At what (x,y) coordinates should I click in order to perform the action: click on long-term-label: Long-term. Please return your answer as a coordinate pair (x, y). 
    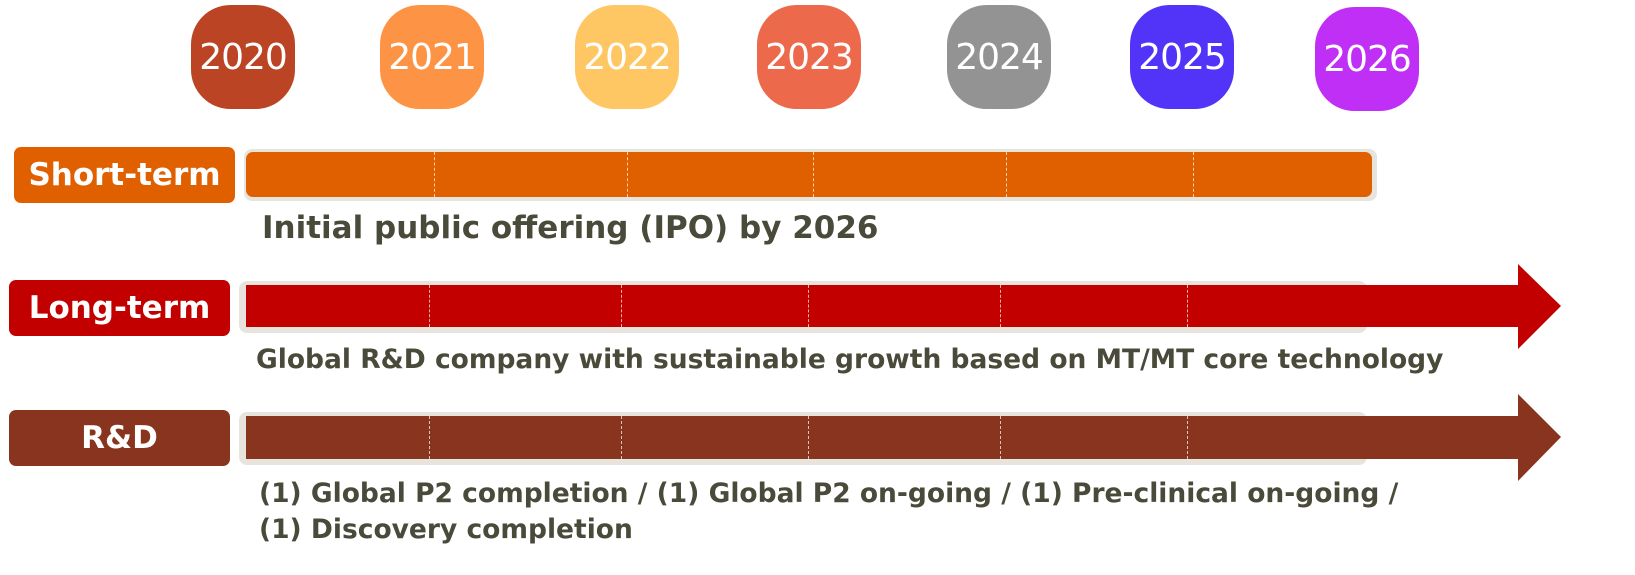
    Looking at the image, I should click on (119, 308).